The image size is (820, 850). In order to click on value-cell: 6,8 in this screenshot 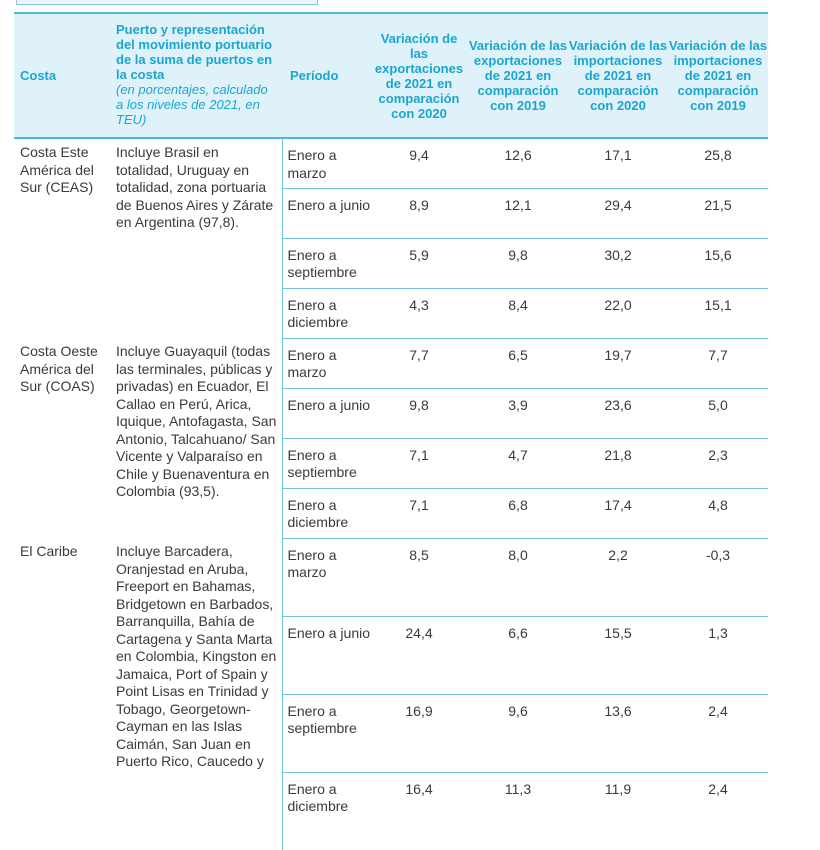, I will do `click(518, 513)`.